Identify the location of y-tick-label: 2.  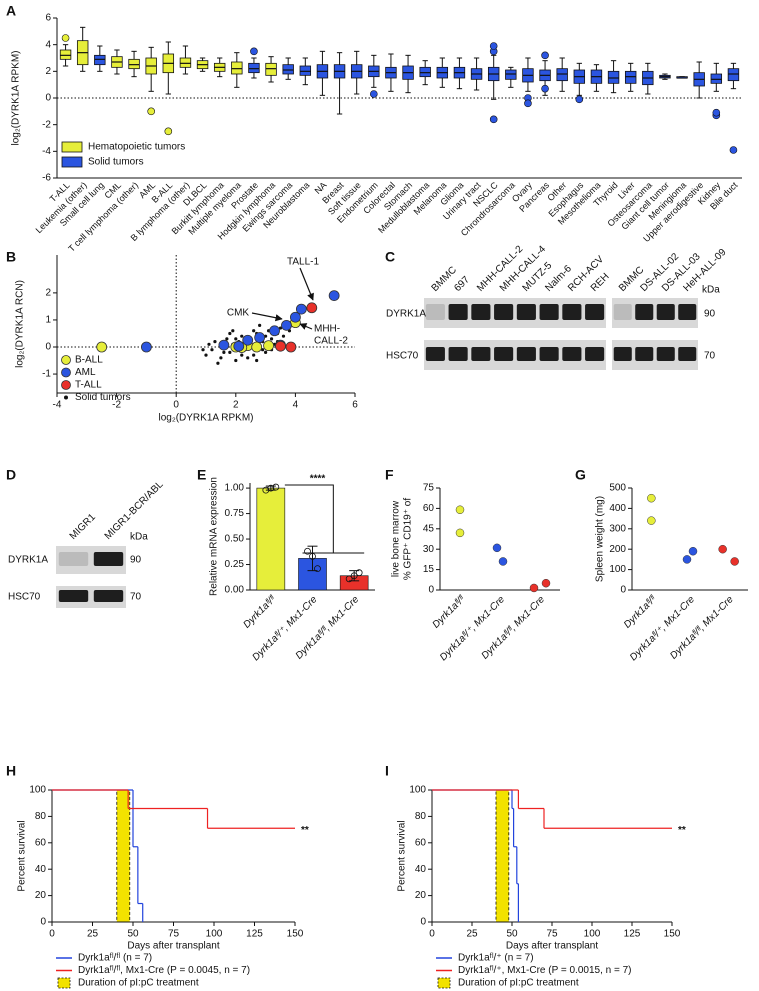
(48, 71).